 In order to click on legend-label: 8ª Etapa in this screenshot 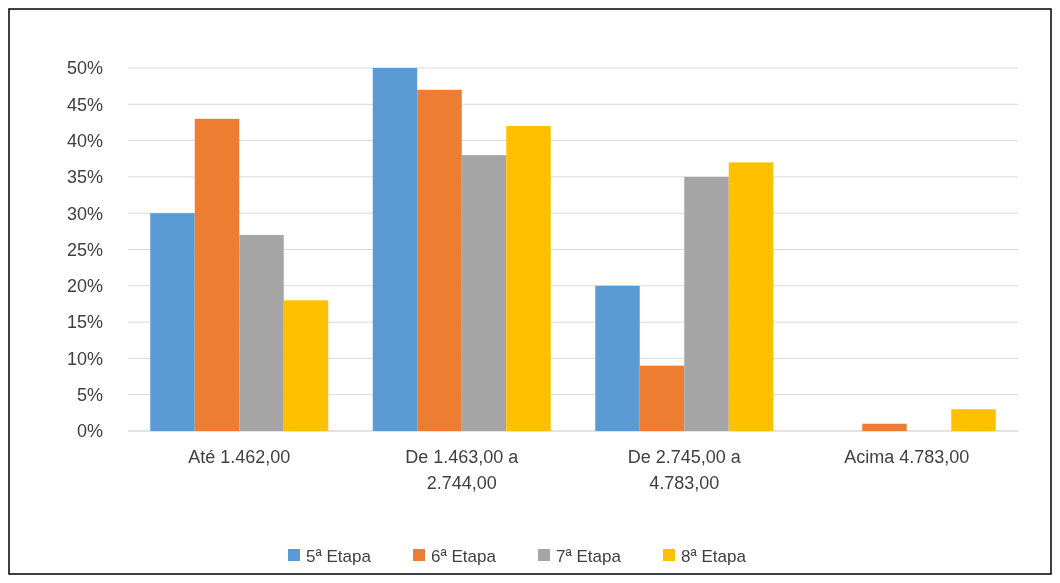, I will do `click(714, 556)`.